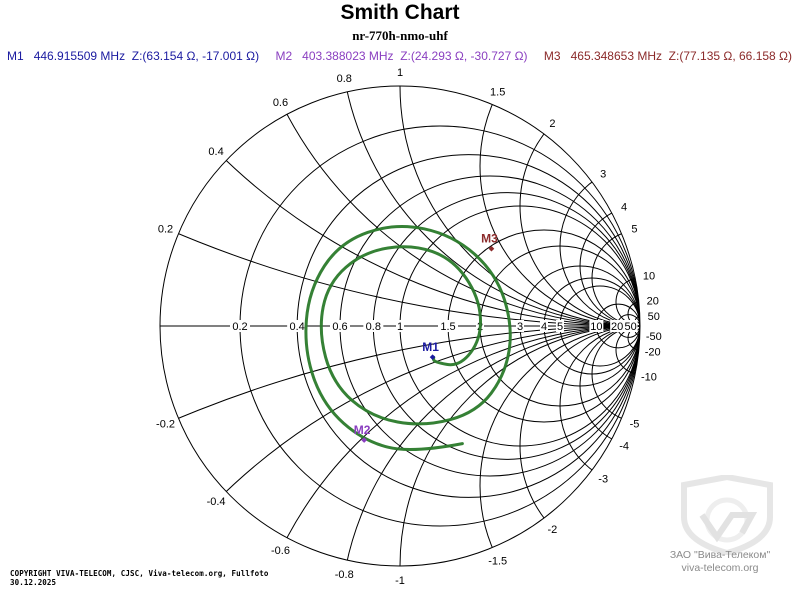 The image size is (800, 600). What do you see at coordinates (79, 56) in the screenshot?
I see `marker-m1-freq: 446.915509 MHz` at bounding box center [79, 56].